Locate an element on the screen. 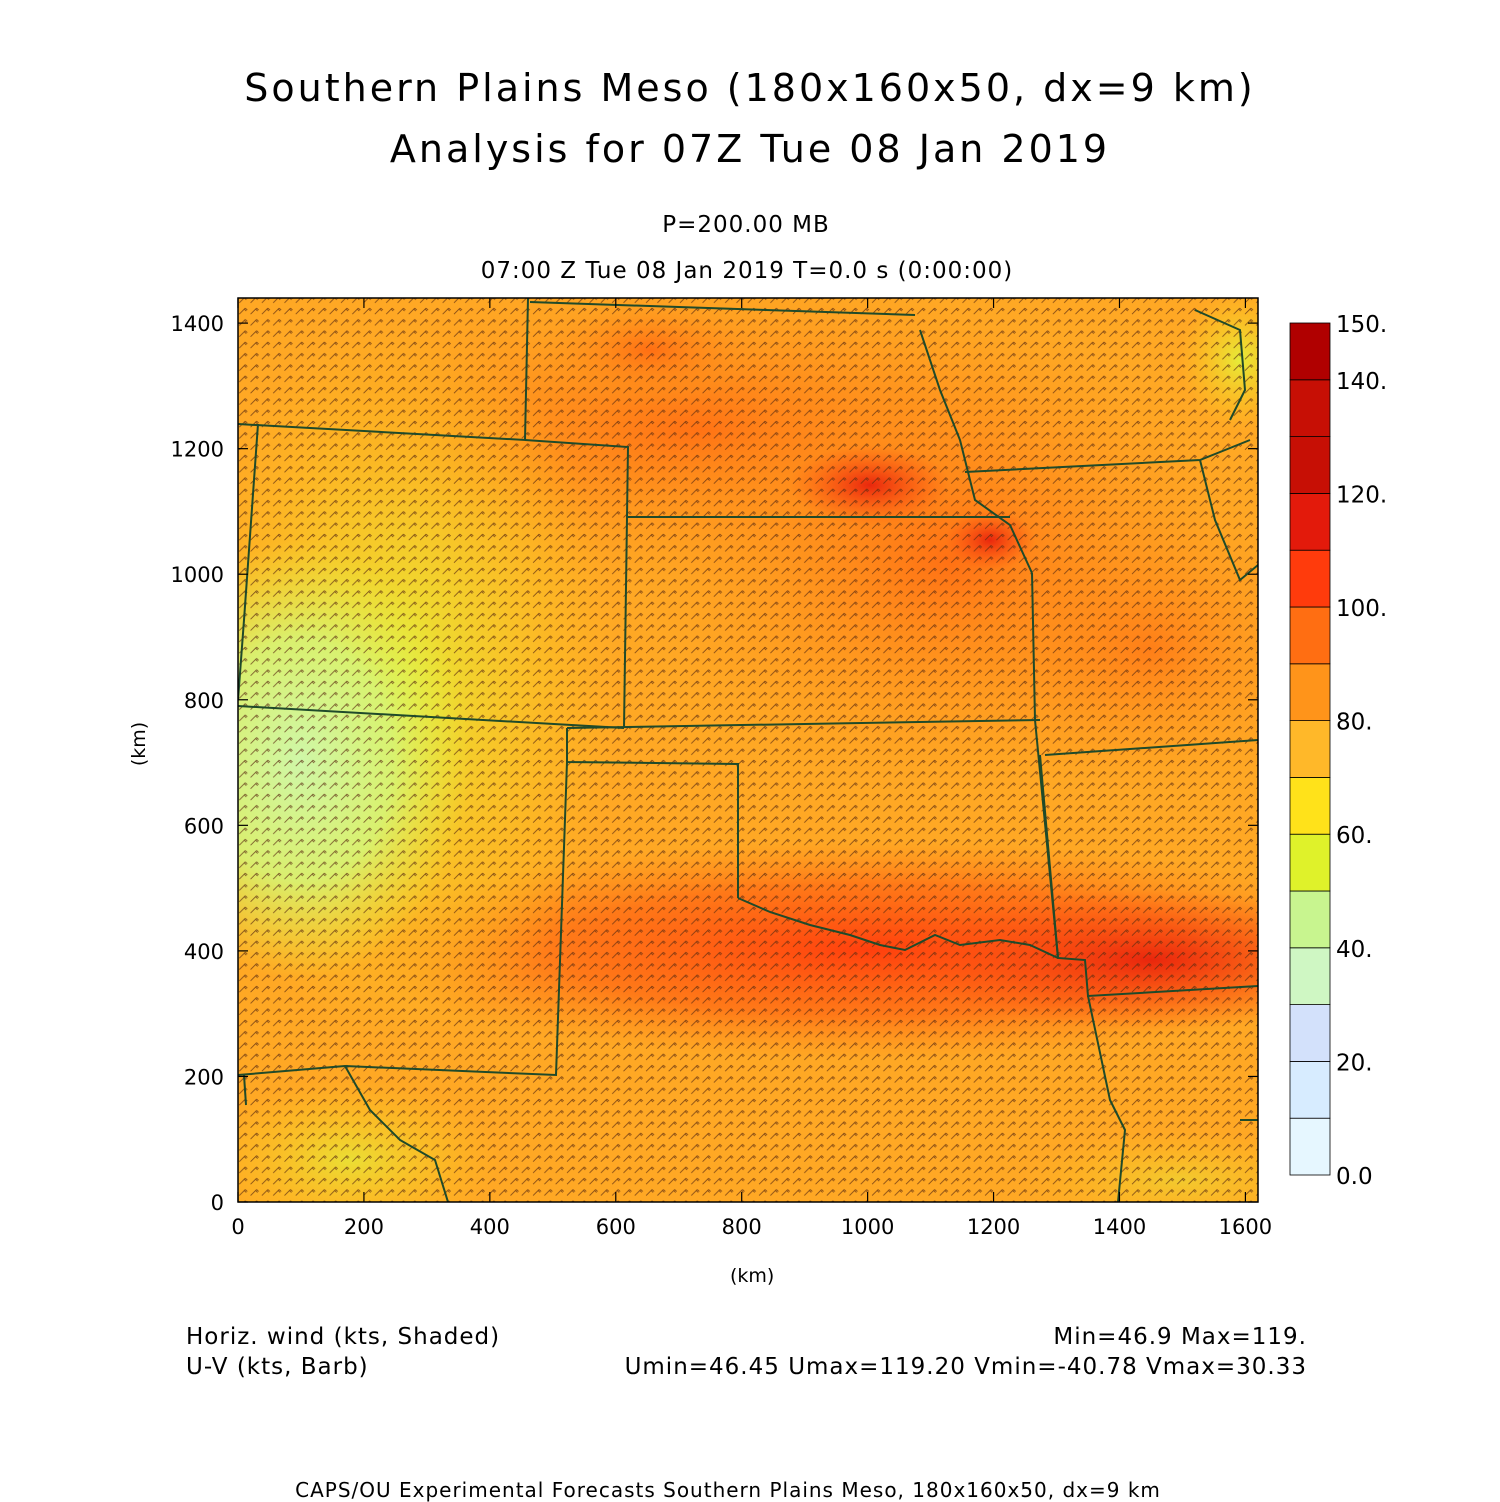 This screenshot has width=1500, height=1502. shaded-field-label: Horiz. wind (kts, Shaded) is located at coordinates (343, 1337).